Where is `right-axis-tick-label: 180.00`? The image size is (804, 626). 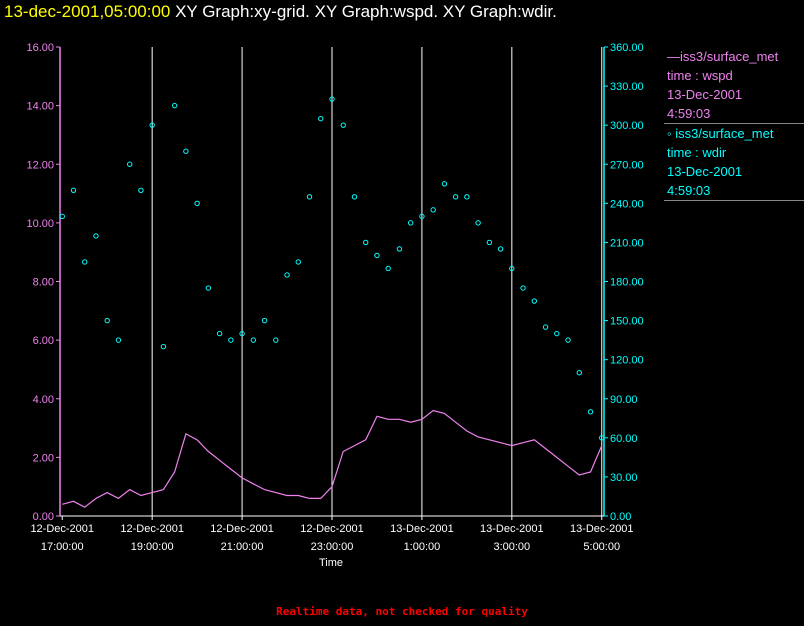 right-axis-tick-label: 180.00 is located at coordinates (627, 283).